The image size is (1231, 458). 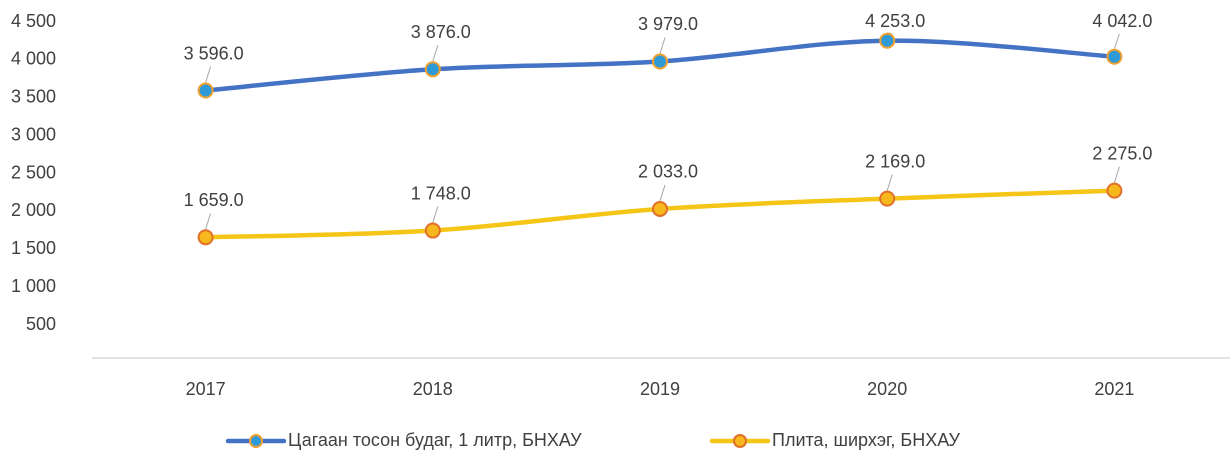 I want to click on legend-label: Плита, ширхэг, БНХАУ, so click(x=866, y=440).